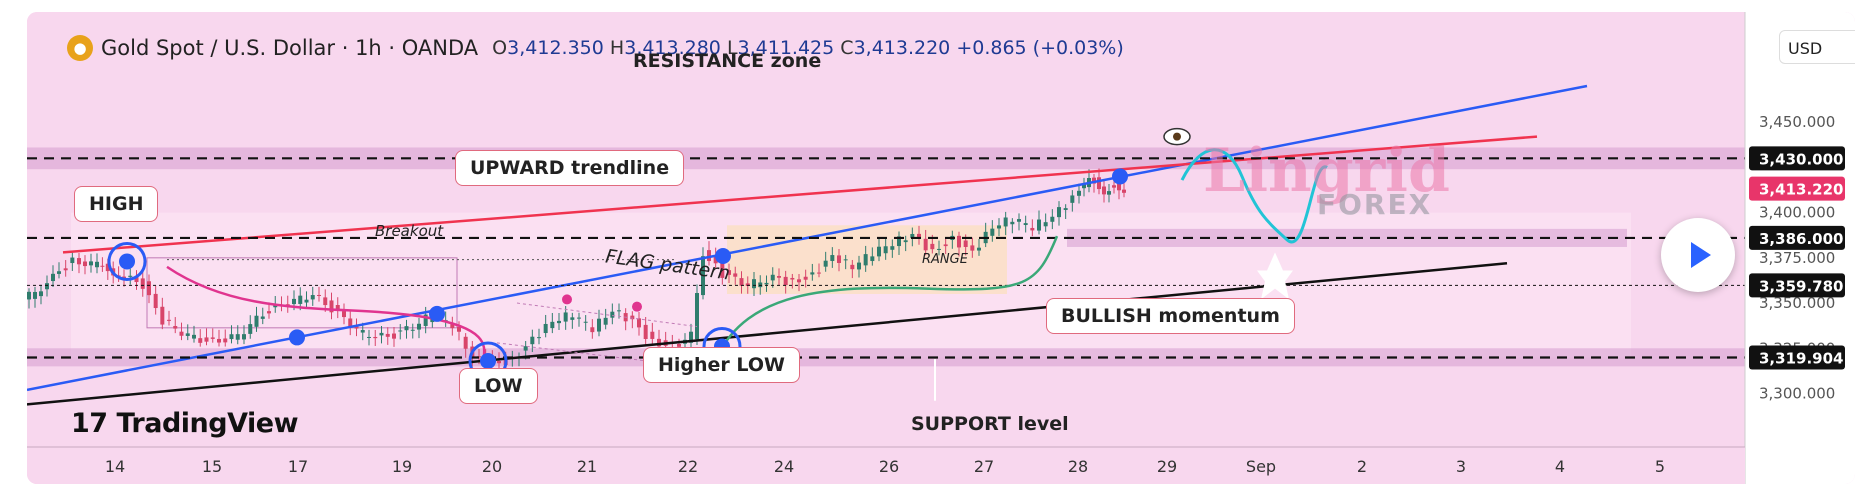 The width and height of the screenshot is (1873, 499). Describe the element at coordinates (80, 48) in the screenshot. I see `gold-symbol-icon: ●` at that location.